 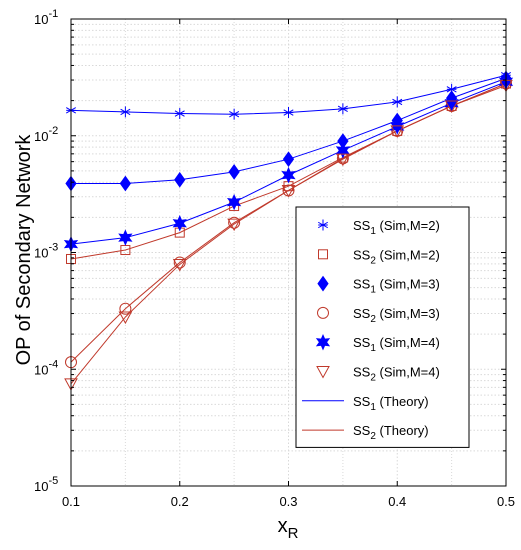 I want to click on x-tick-label: 0.1, so click(x=71, y=501).